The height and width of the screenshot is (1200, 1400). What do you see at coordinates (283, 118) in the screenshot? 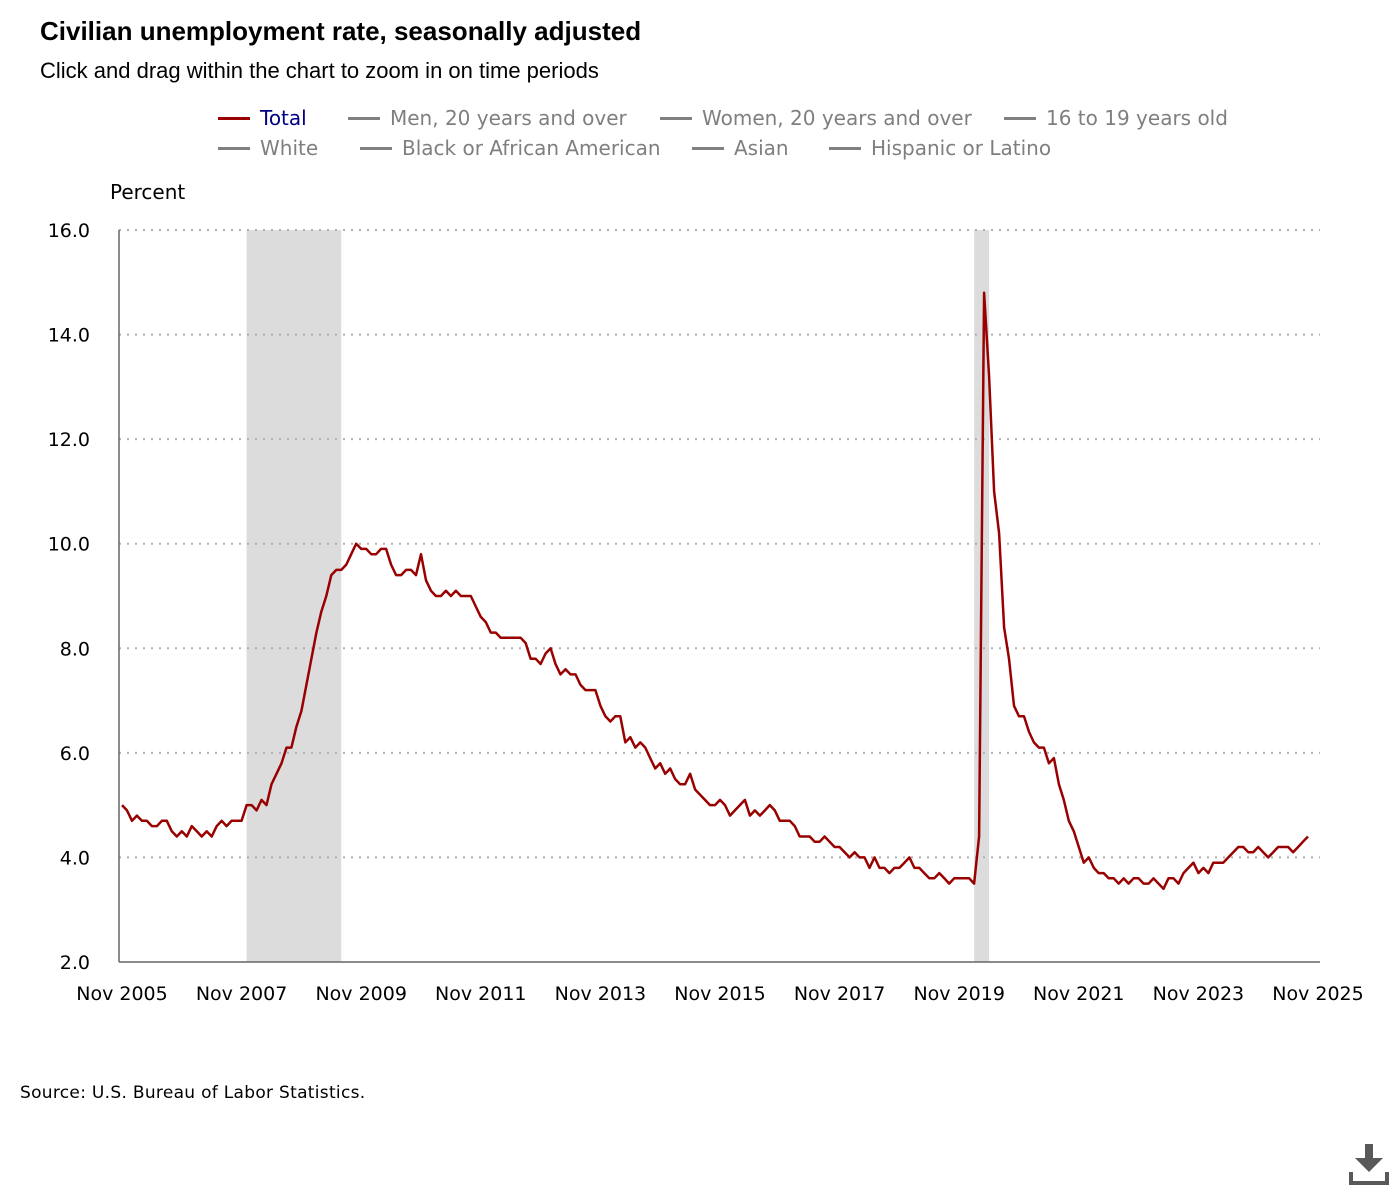
I see `legend-label: Total` at bounding box center [283, 118].